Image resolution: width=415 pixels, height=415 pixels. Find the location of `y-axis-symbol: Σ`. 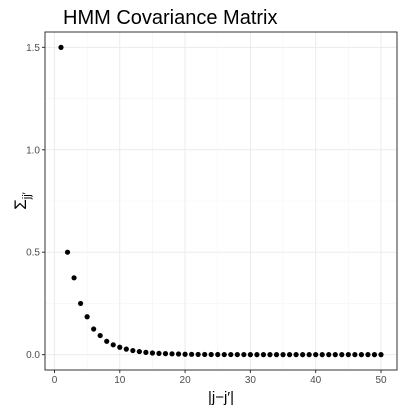

y-axis-symbol: Σ is located at coordinates (20, 204).